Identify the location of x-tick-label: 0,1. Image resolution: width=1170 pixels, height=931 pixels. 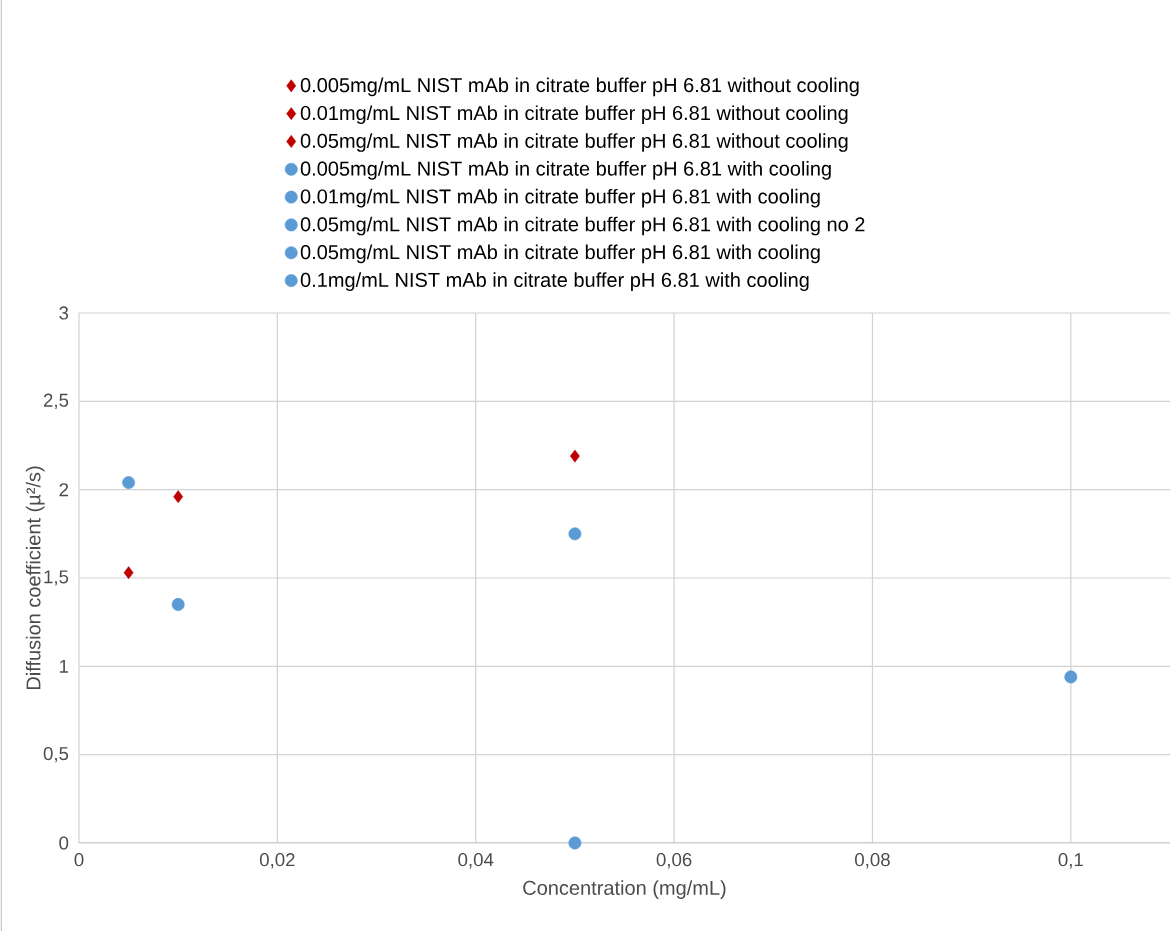
(1070, 861).